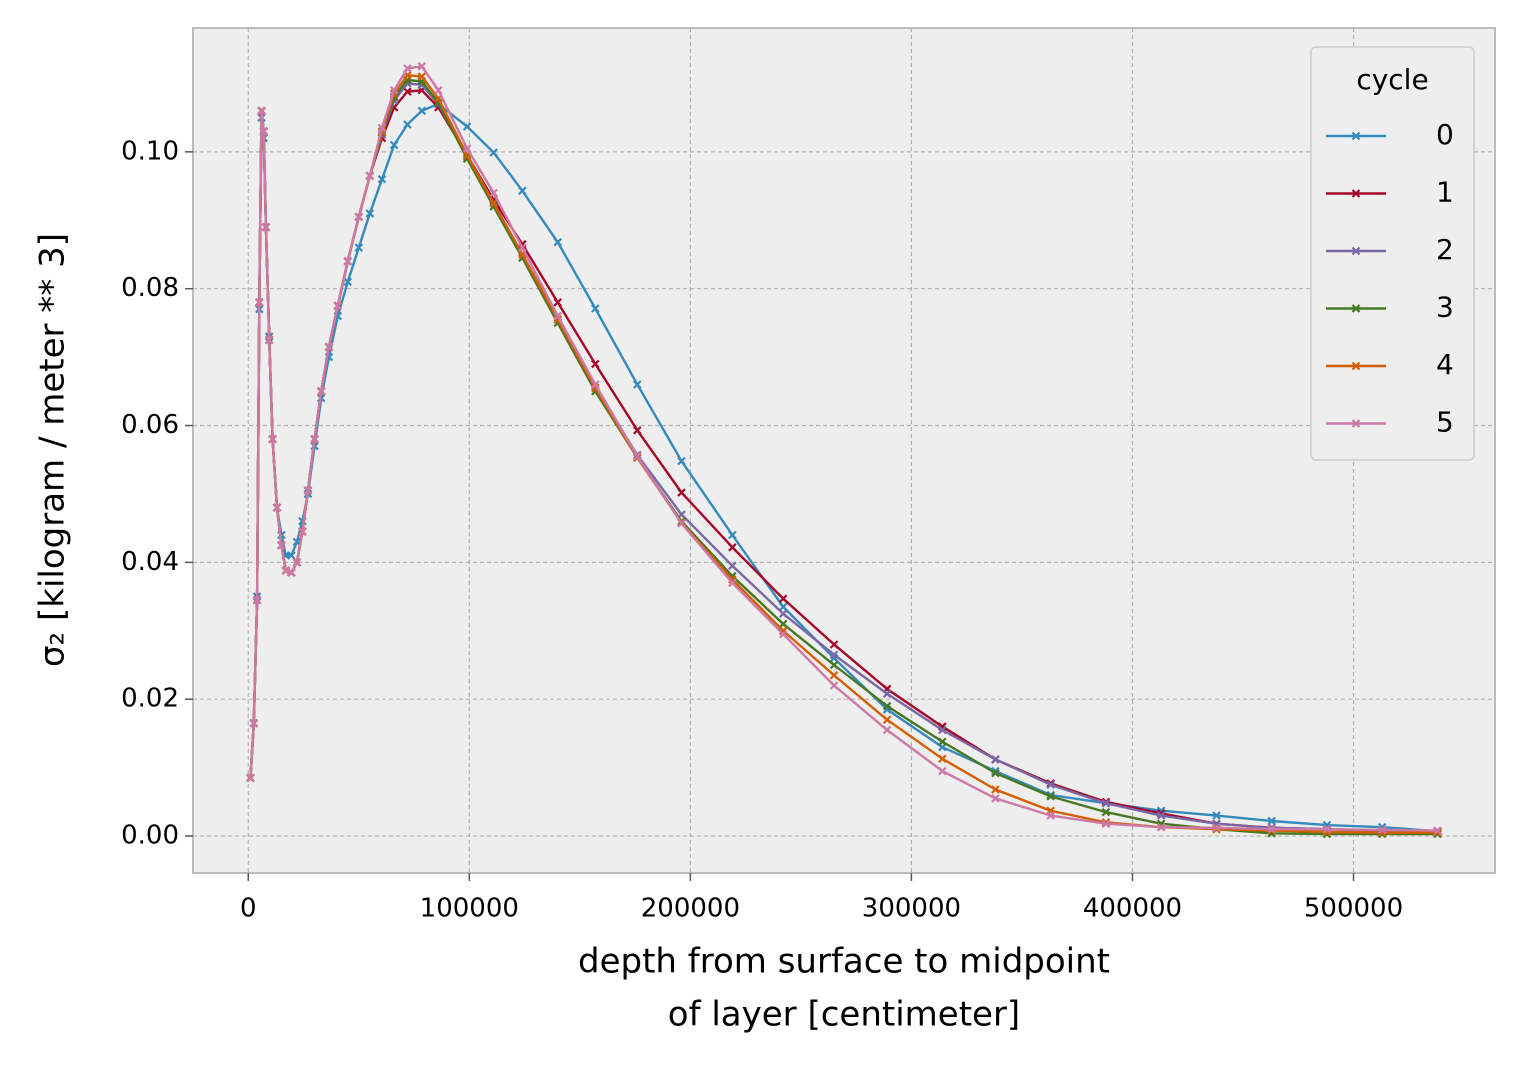 Image resolution: width=1522 pixels, height=1069 pixels. Describe the element at coordinates (1445, 192) in the screenshot. I see `legend-label: 1` at that location.